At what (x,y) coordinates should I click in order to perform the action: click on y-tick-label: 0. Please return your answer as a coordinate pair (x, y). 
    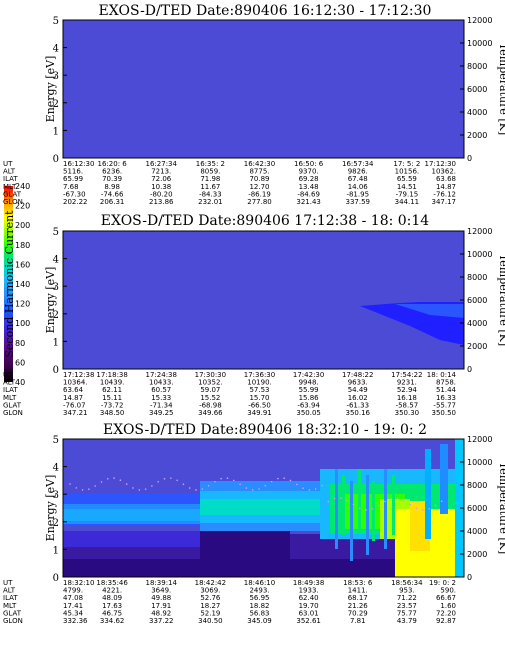
    Looking at the image, I should click on (56, 159).